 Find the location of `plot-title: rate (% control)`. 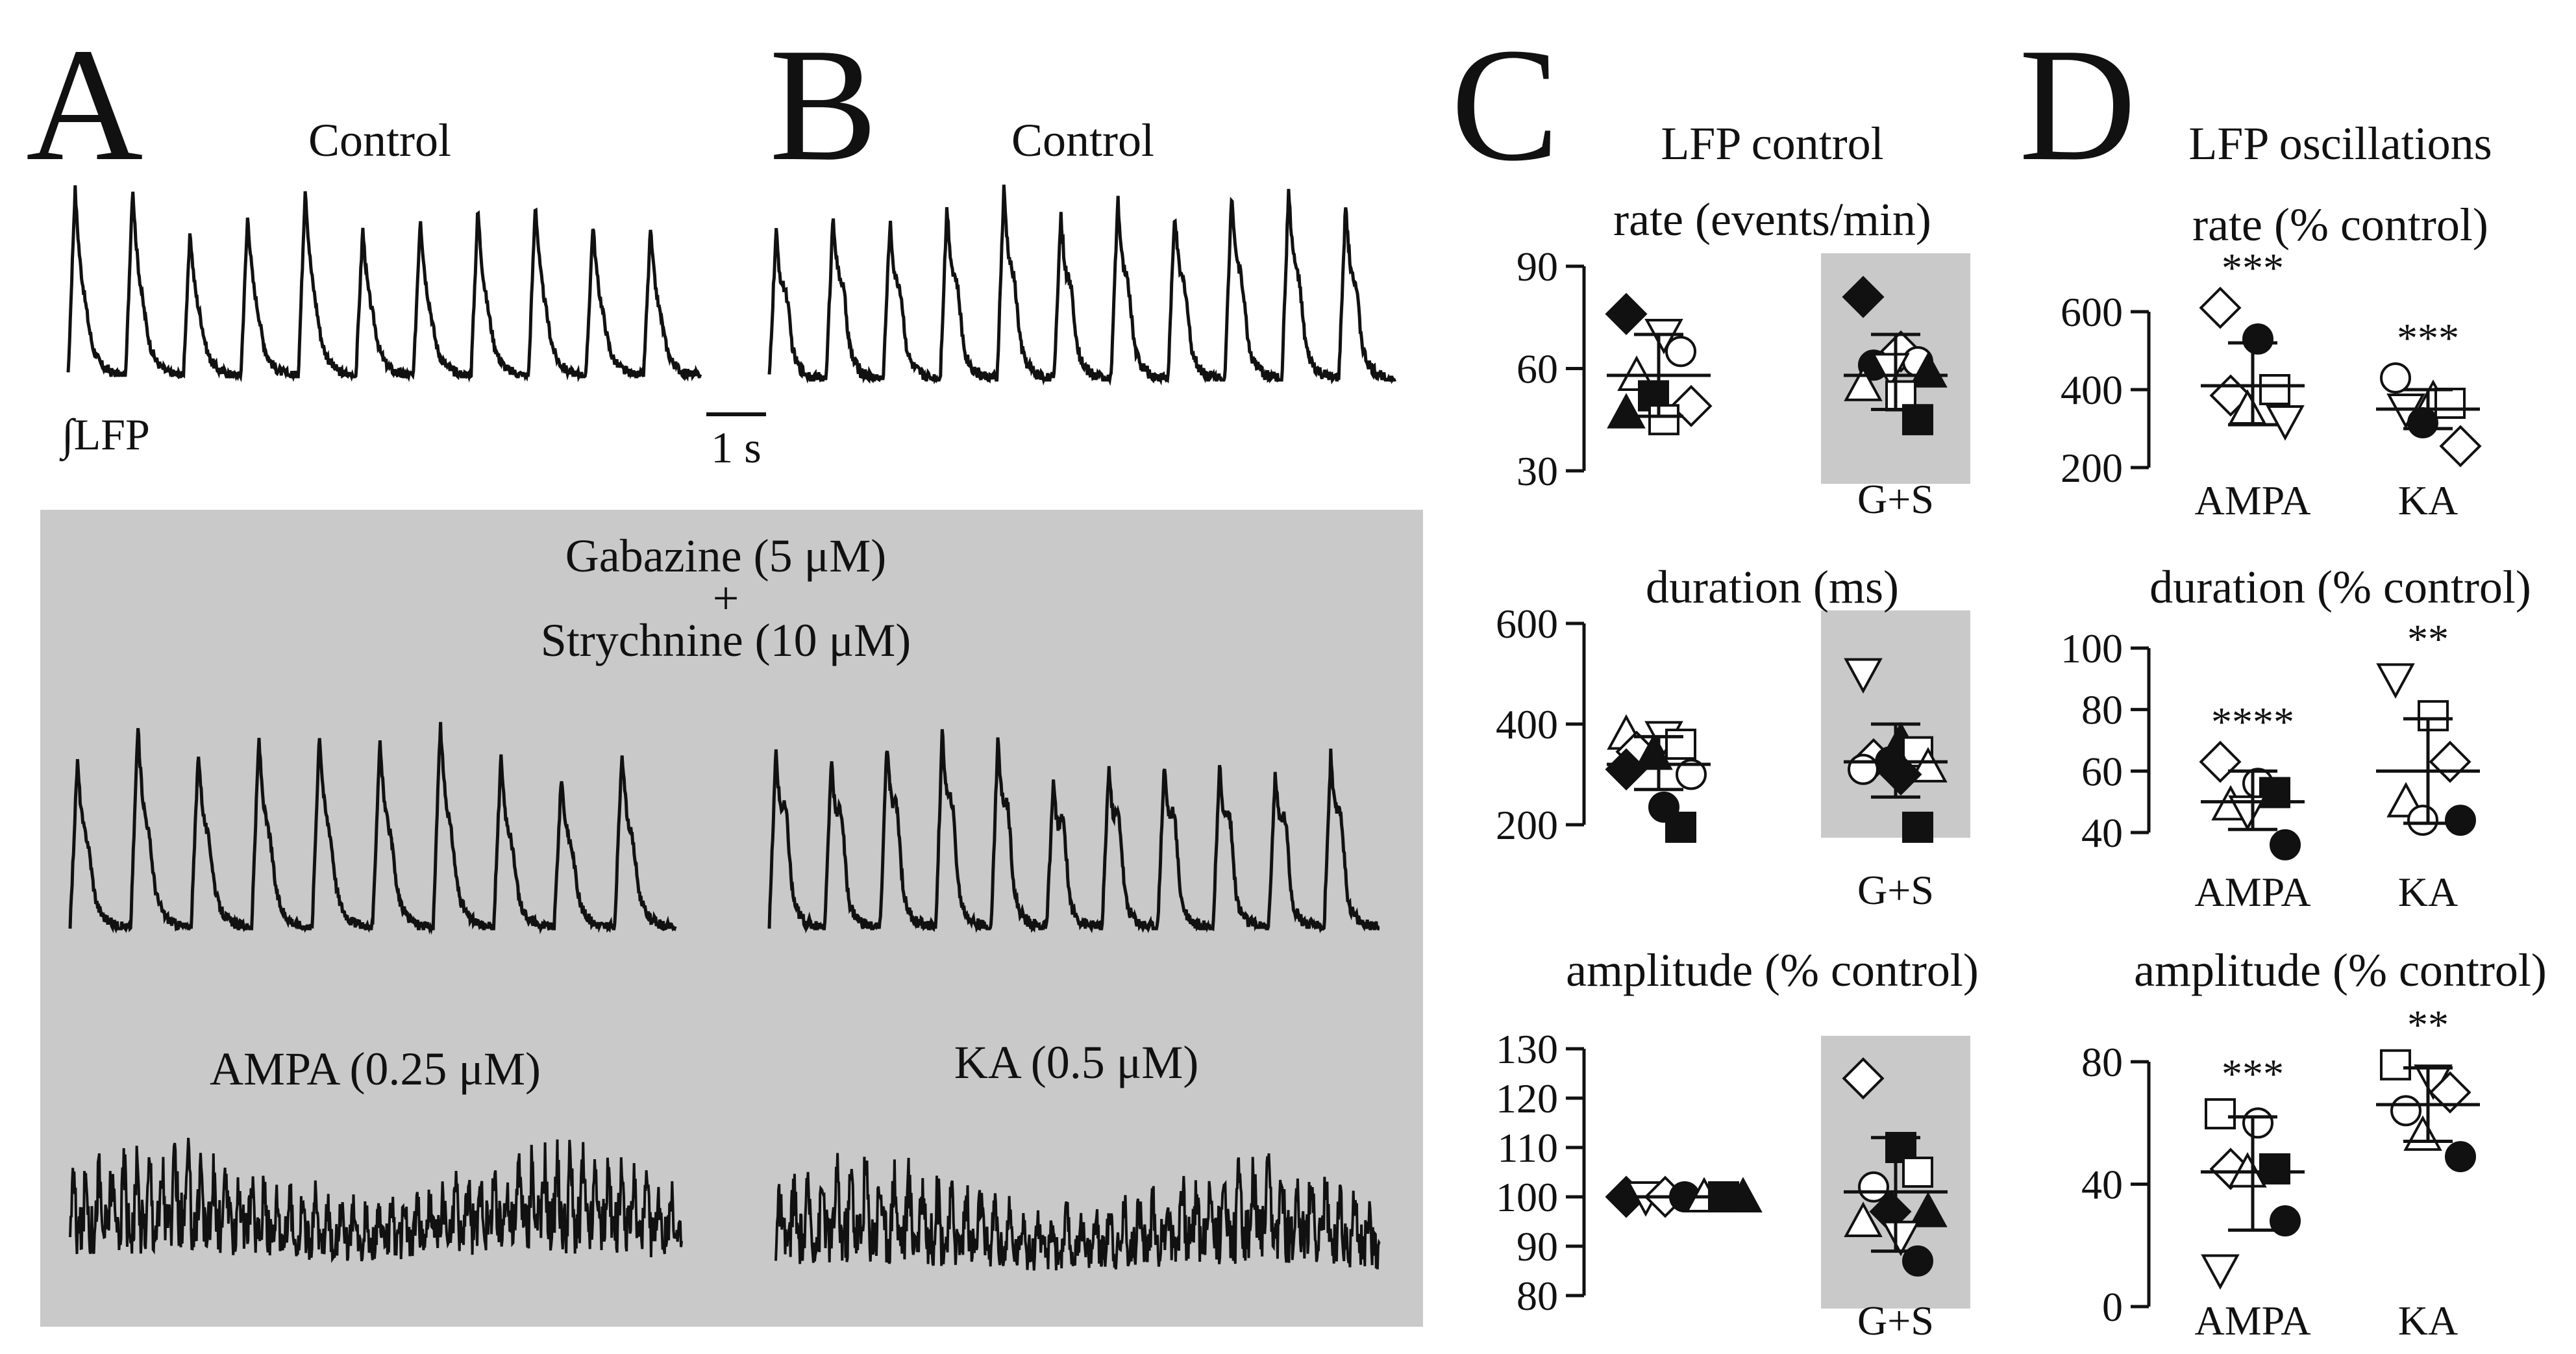

plot-title: rate (% control) is located at coordinates (2340, 225).